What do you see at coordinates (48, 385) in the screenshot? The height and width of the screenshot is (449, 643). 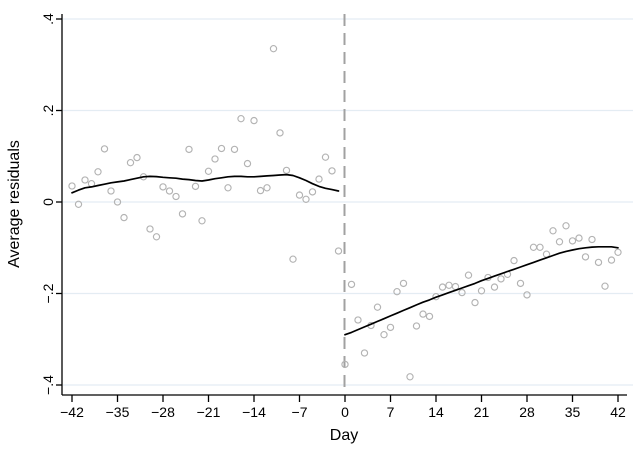 I see `y-tick-label: −.4` at bounding box center [48, 385].